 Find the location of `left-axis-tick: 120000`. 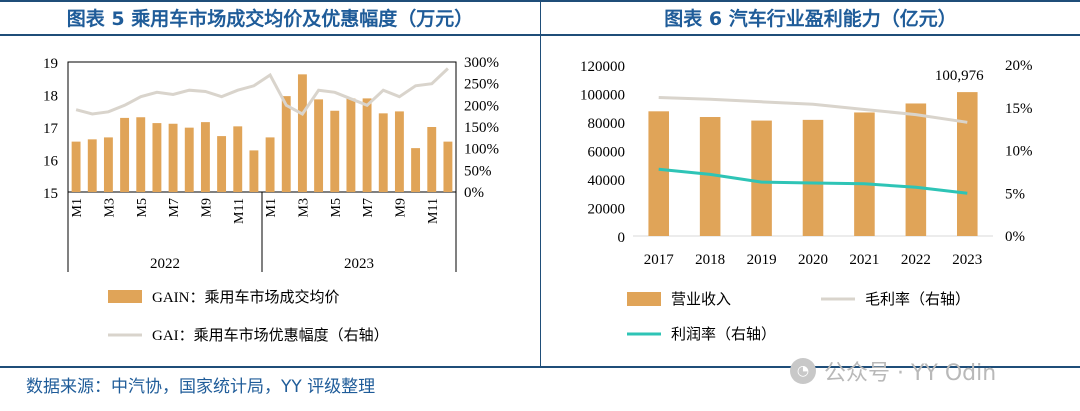

left-axis-tick: 120000 is located at coordinates (602, 67).